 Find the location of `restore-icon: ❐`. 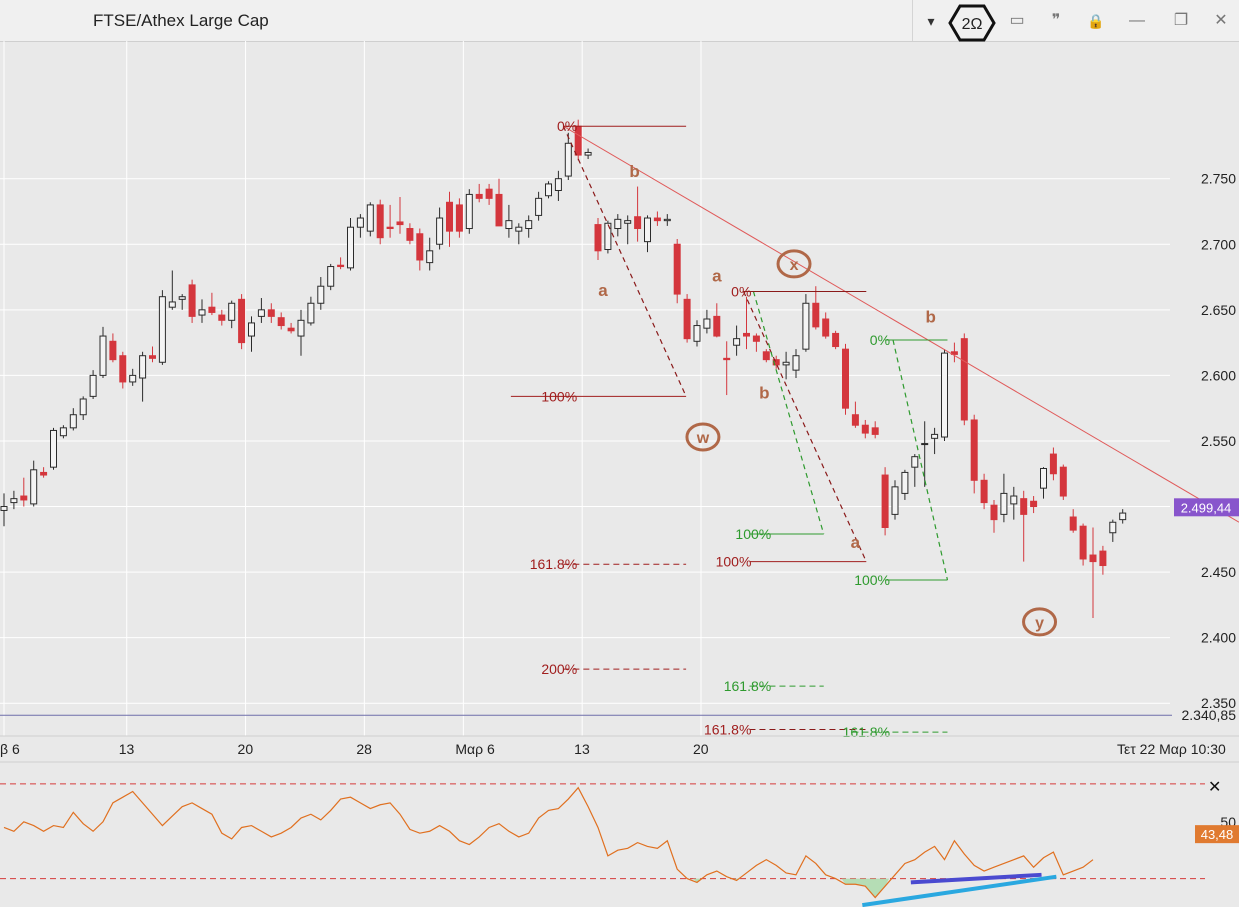

restore-icon: ❐ is located at coordinates (1181, 20).